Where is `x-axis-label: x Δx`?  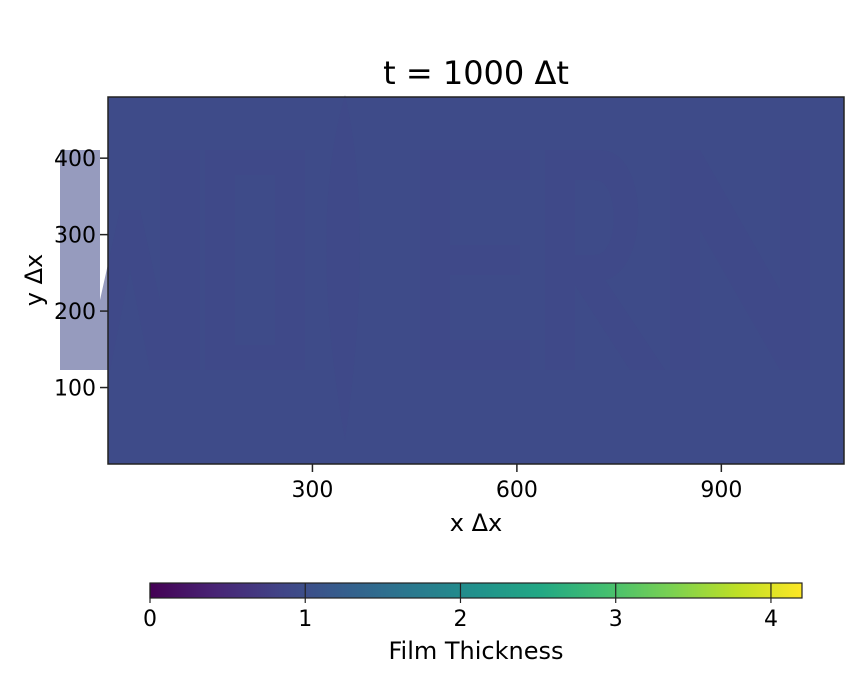
x-axis-label: x Δx is located at coordinates (476, 523).